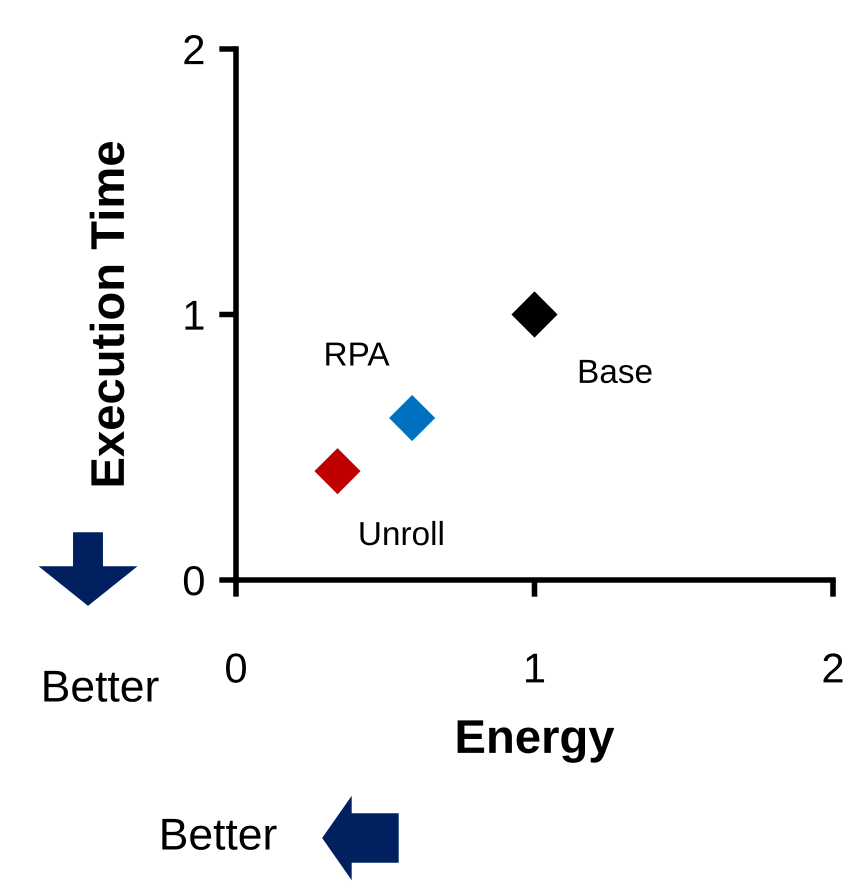  I want to click on y-tick-label: 0, so click(194, 581).